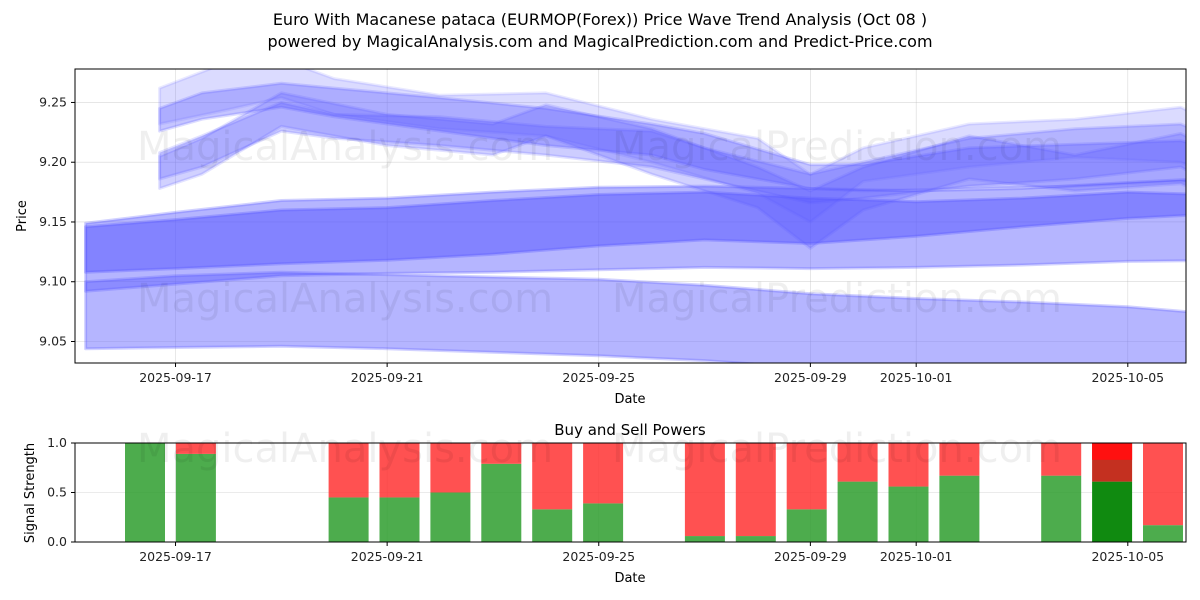 Image resolution: width=1200 pixels, height=600 pixels. What do you see at coordinates (837, 147) in the screenshot?
I see `watermark-prediction-top: MagicalPrediction.com` at bounding box center [837, 147].